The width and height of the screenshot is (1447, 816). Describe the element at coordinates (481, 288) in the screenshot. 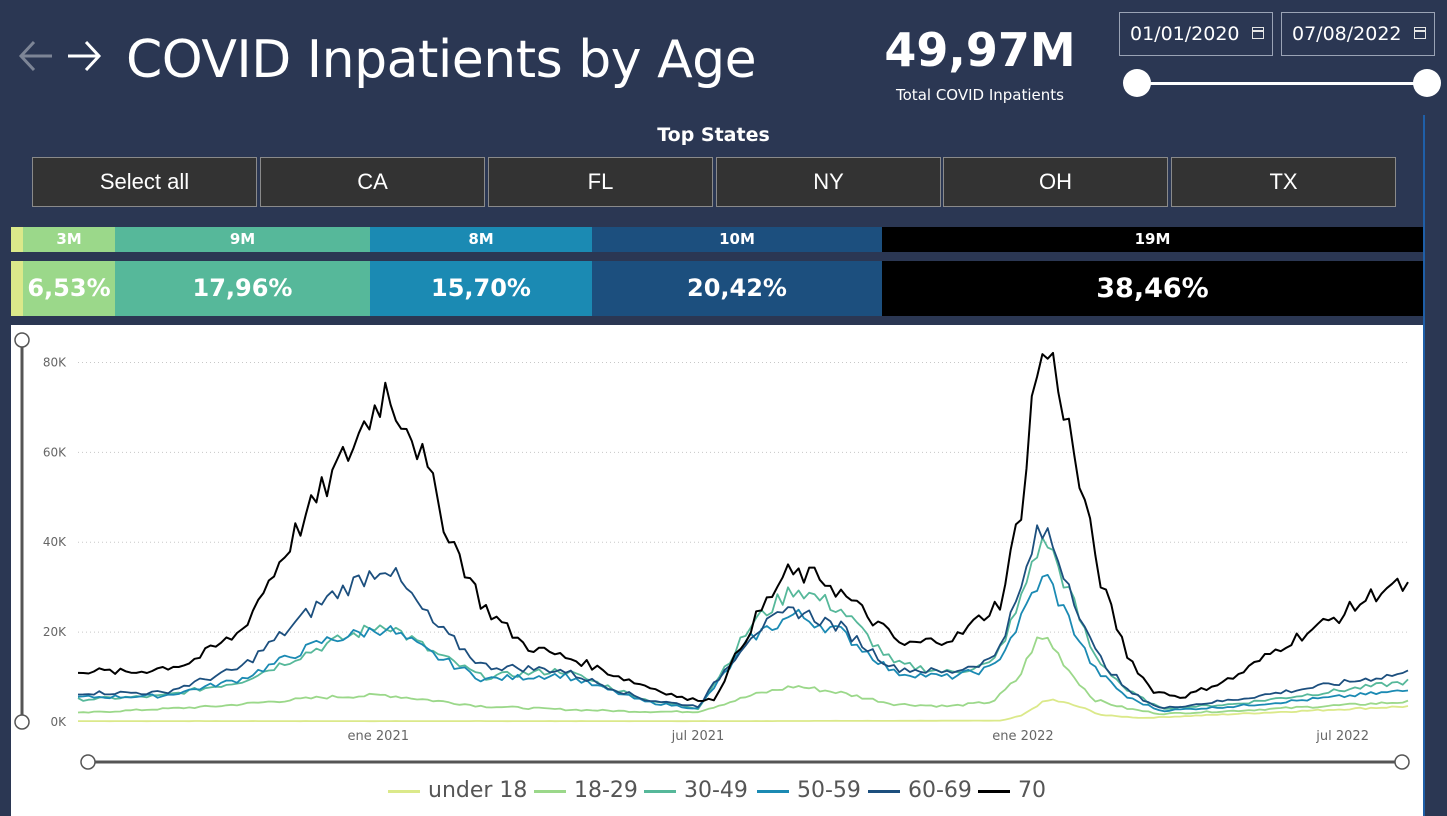

I see `age-share-segment-50-59: 15,70%` at that location.